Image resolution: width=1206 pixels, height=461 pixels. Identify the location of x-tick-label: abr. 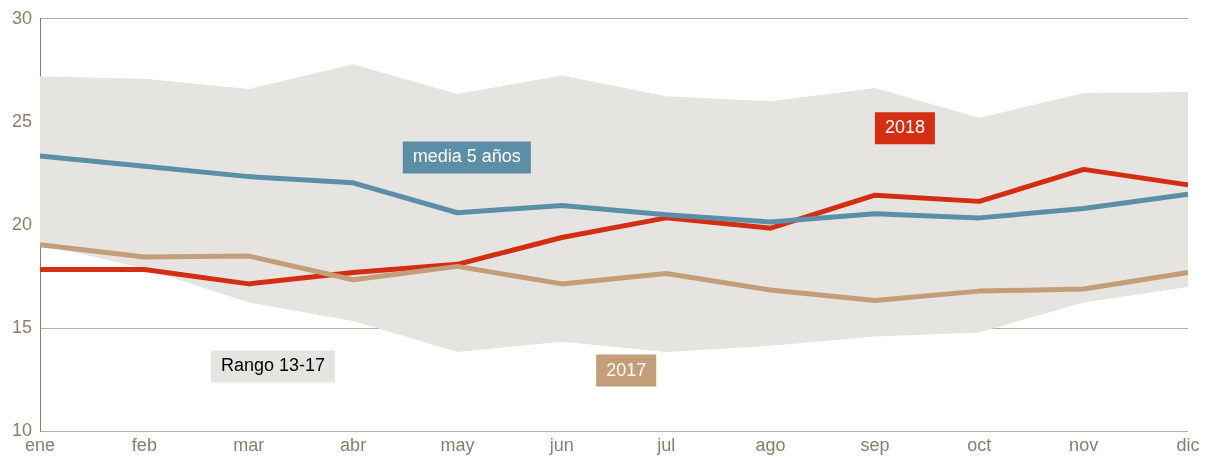
(353, 445).